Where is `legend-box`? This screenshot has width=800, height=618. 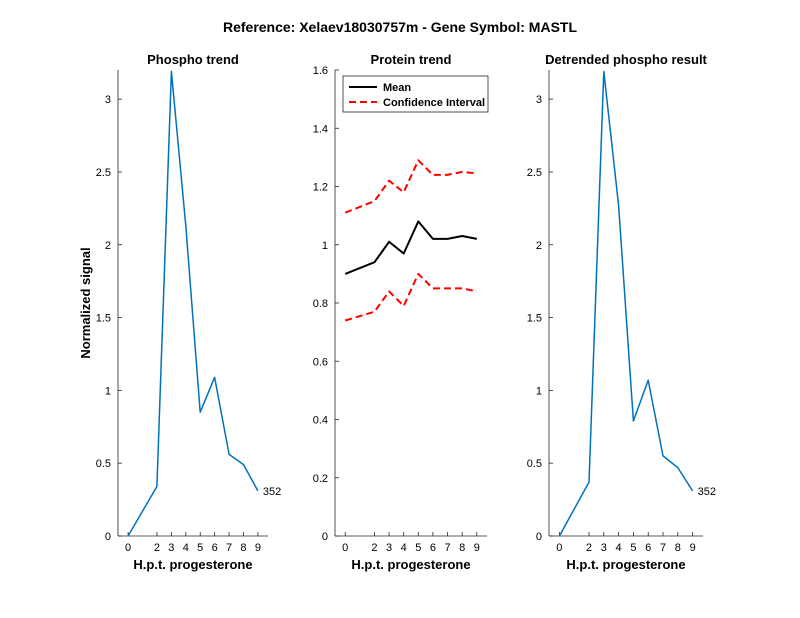 legend-box is located at coordinates (415, 94).